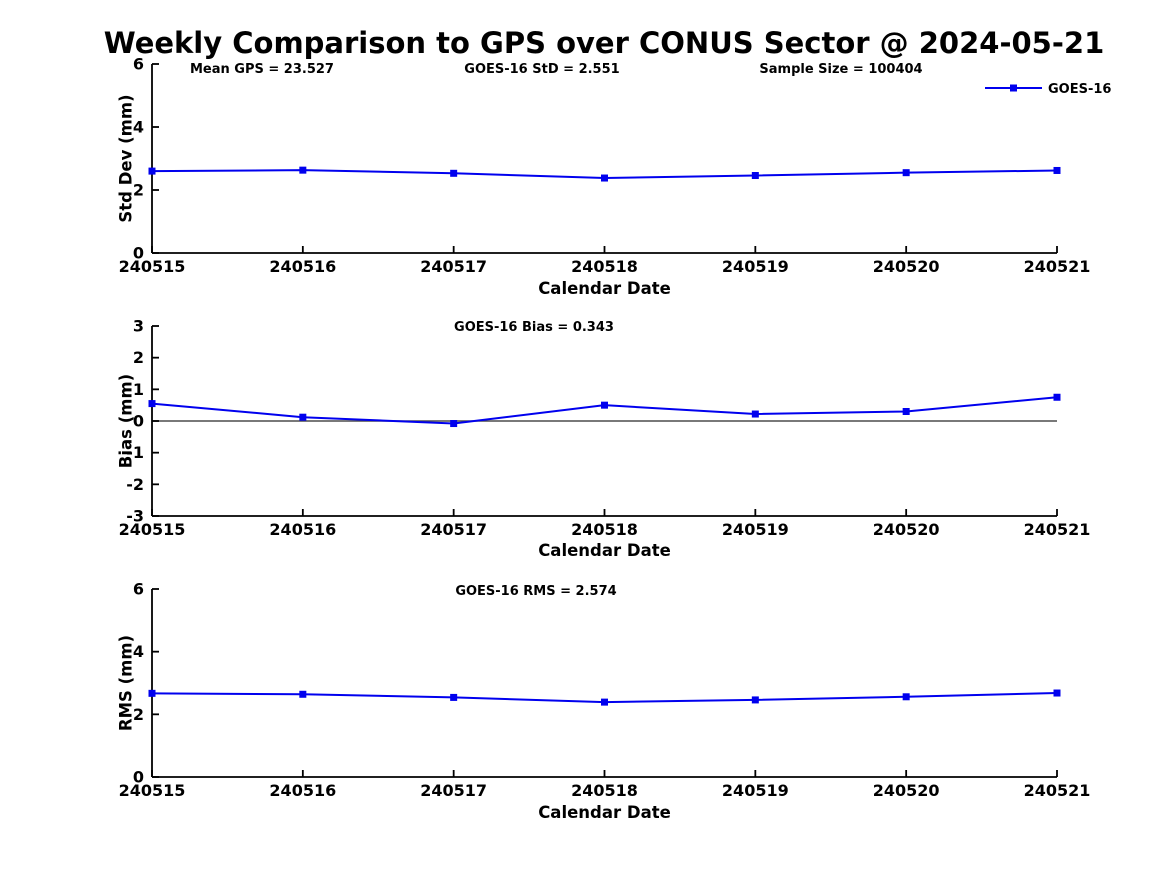 The width and height of the screenshot is (1167, 875). What do you see at coordinates (1013, 88) in the screenshot?
I see `legend-square-marker-icon` at bounding box center [1013, 88].